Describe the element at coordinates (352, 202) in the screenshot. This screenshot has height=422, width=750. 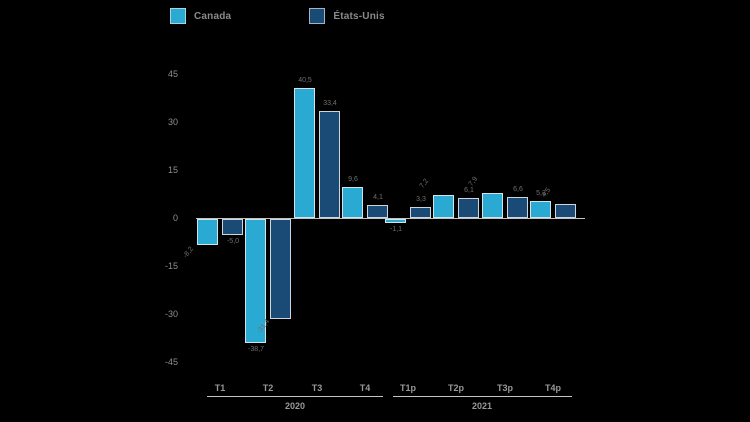
I see `bar-canada-T4` at that location.